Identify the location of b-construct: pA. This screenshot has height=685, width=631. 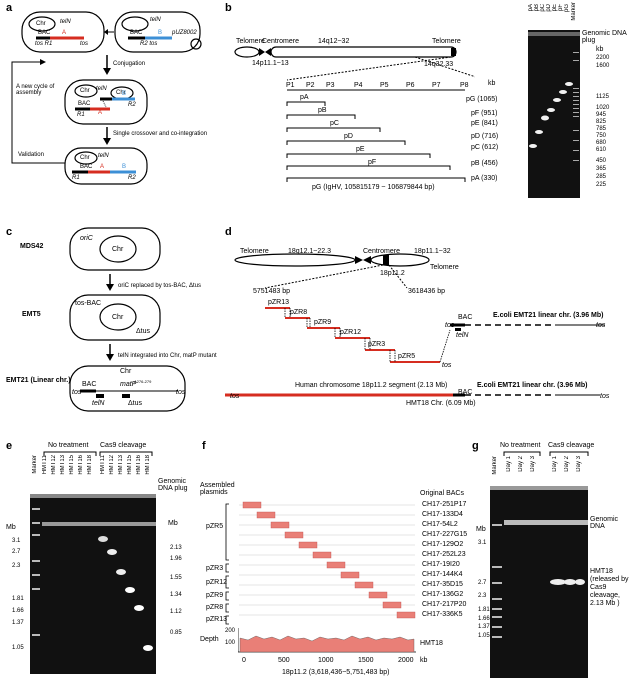
(304, 97).